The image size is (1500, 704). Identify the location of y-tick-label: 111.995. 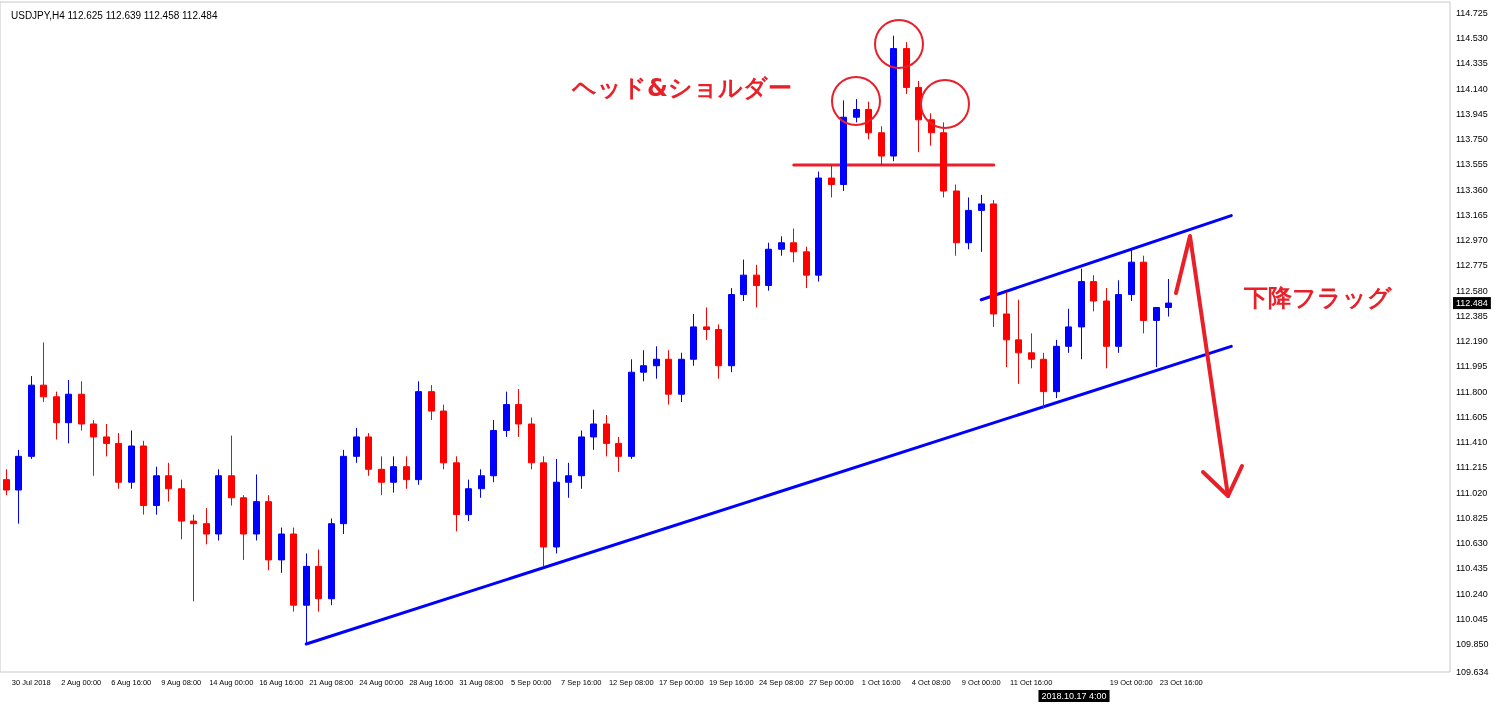
(1472, 366).